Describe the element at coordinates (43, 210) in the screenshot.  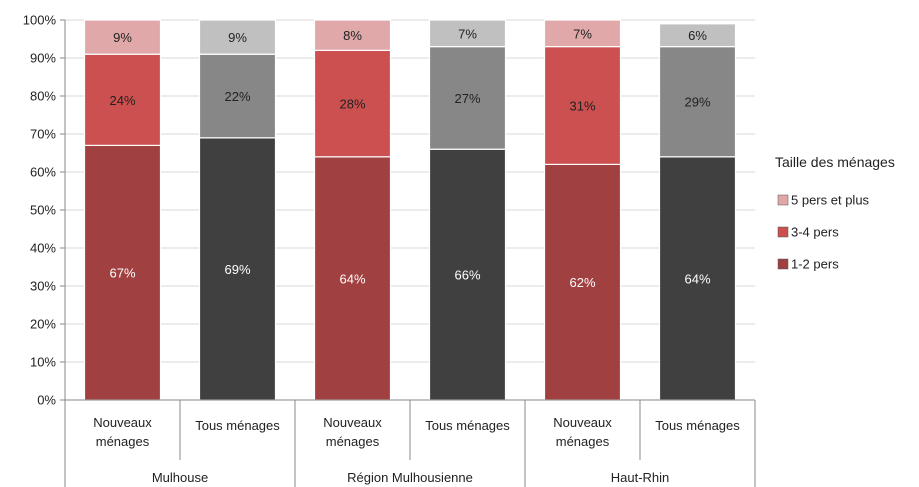
I see `y-tick-label: 50%` at that location.